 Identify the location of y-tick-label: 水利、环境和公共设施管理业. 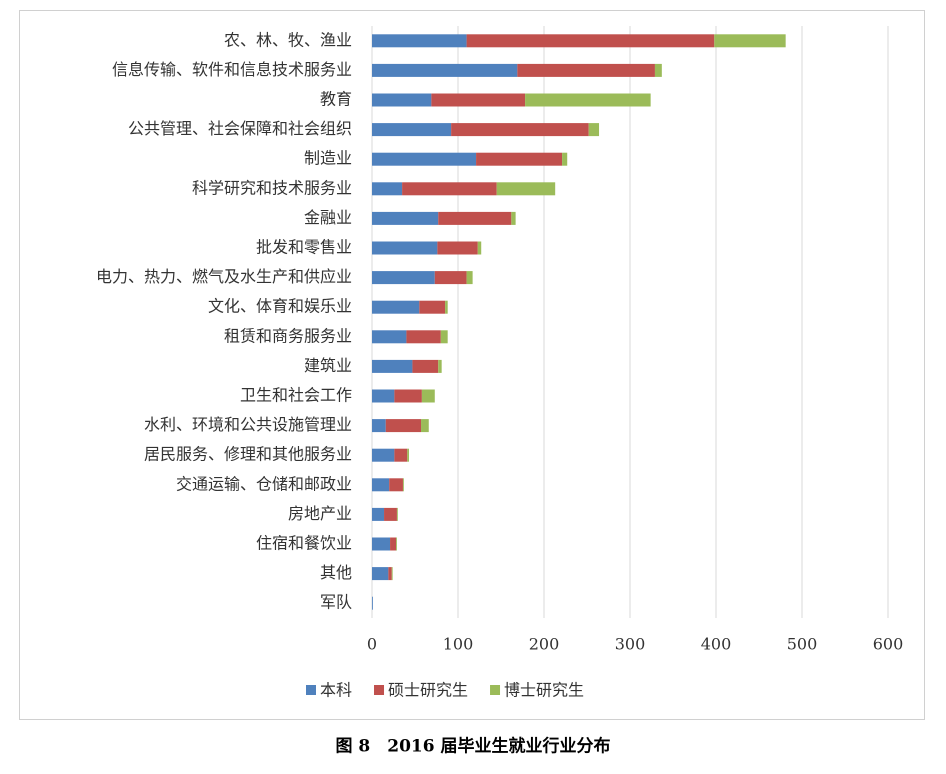
(248, 424).